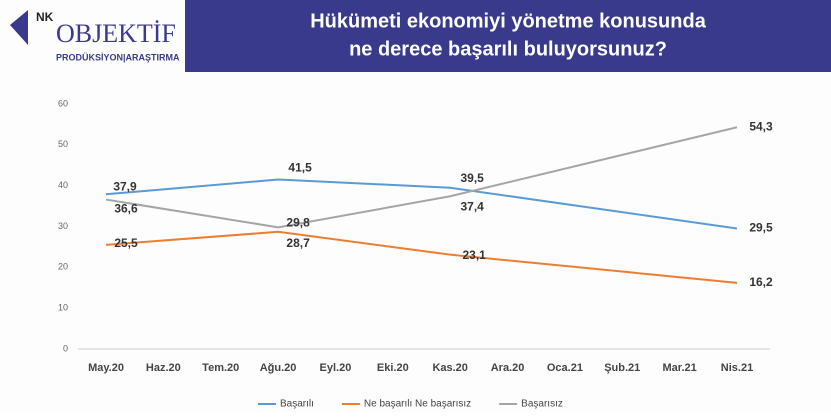 This screenshot has width=831, height=417. Describe the element at coordinates (126, 209) in the screenshot. I see `data-label: 36,6` at that location.